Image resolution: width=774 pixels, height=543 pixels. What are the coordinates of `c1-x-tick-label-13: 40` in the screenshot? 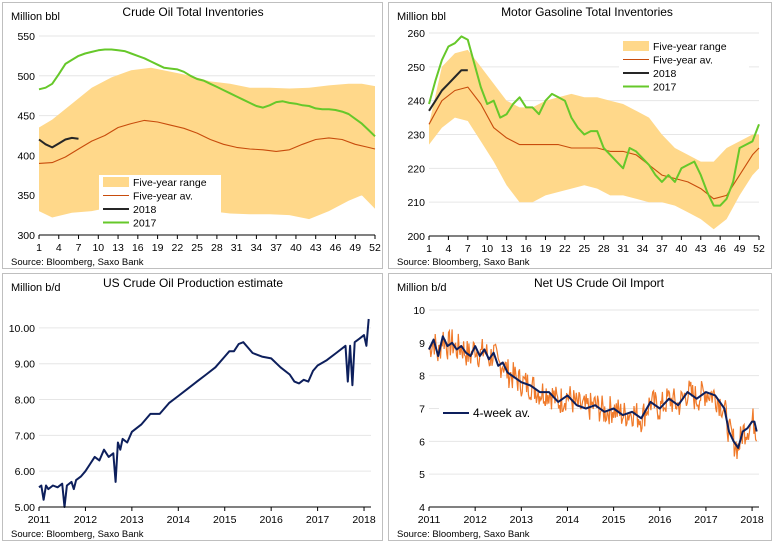 It's located at (296, 248).